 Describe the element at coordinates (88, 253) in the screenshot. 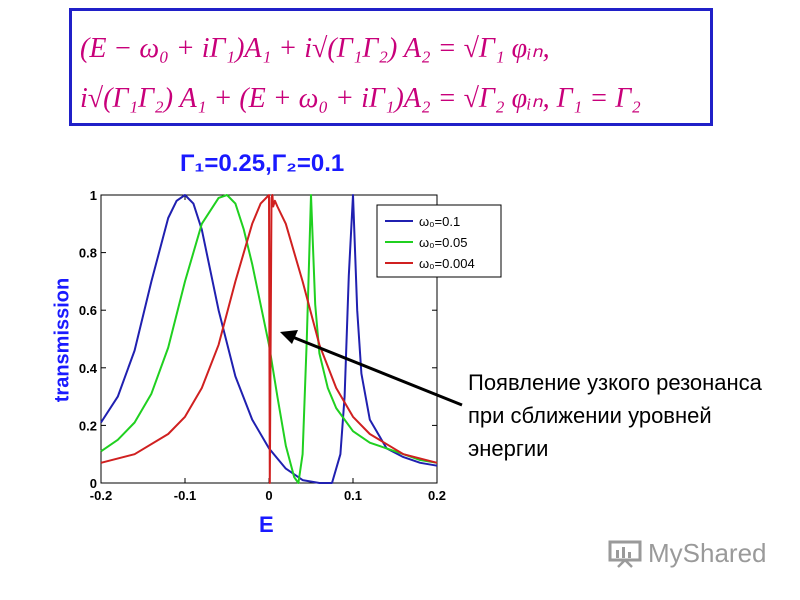

I see `y-tick-label: 0.8` at that location.